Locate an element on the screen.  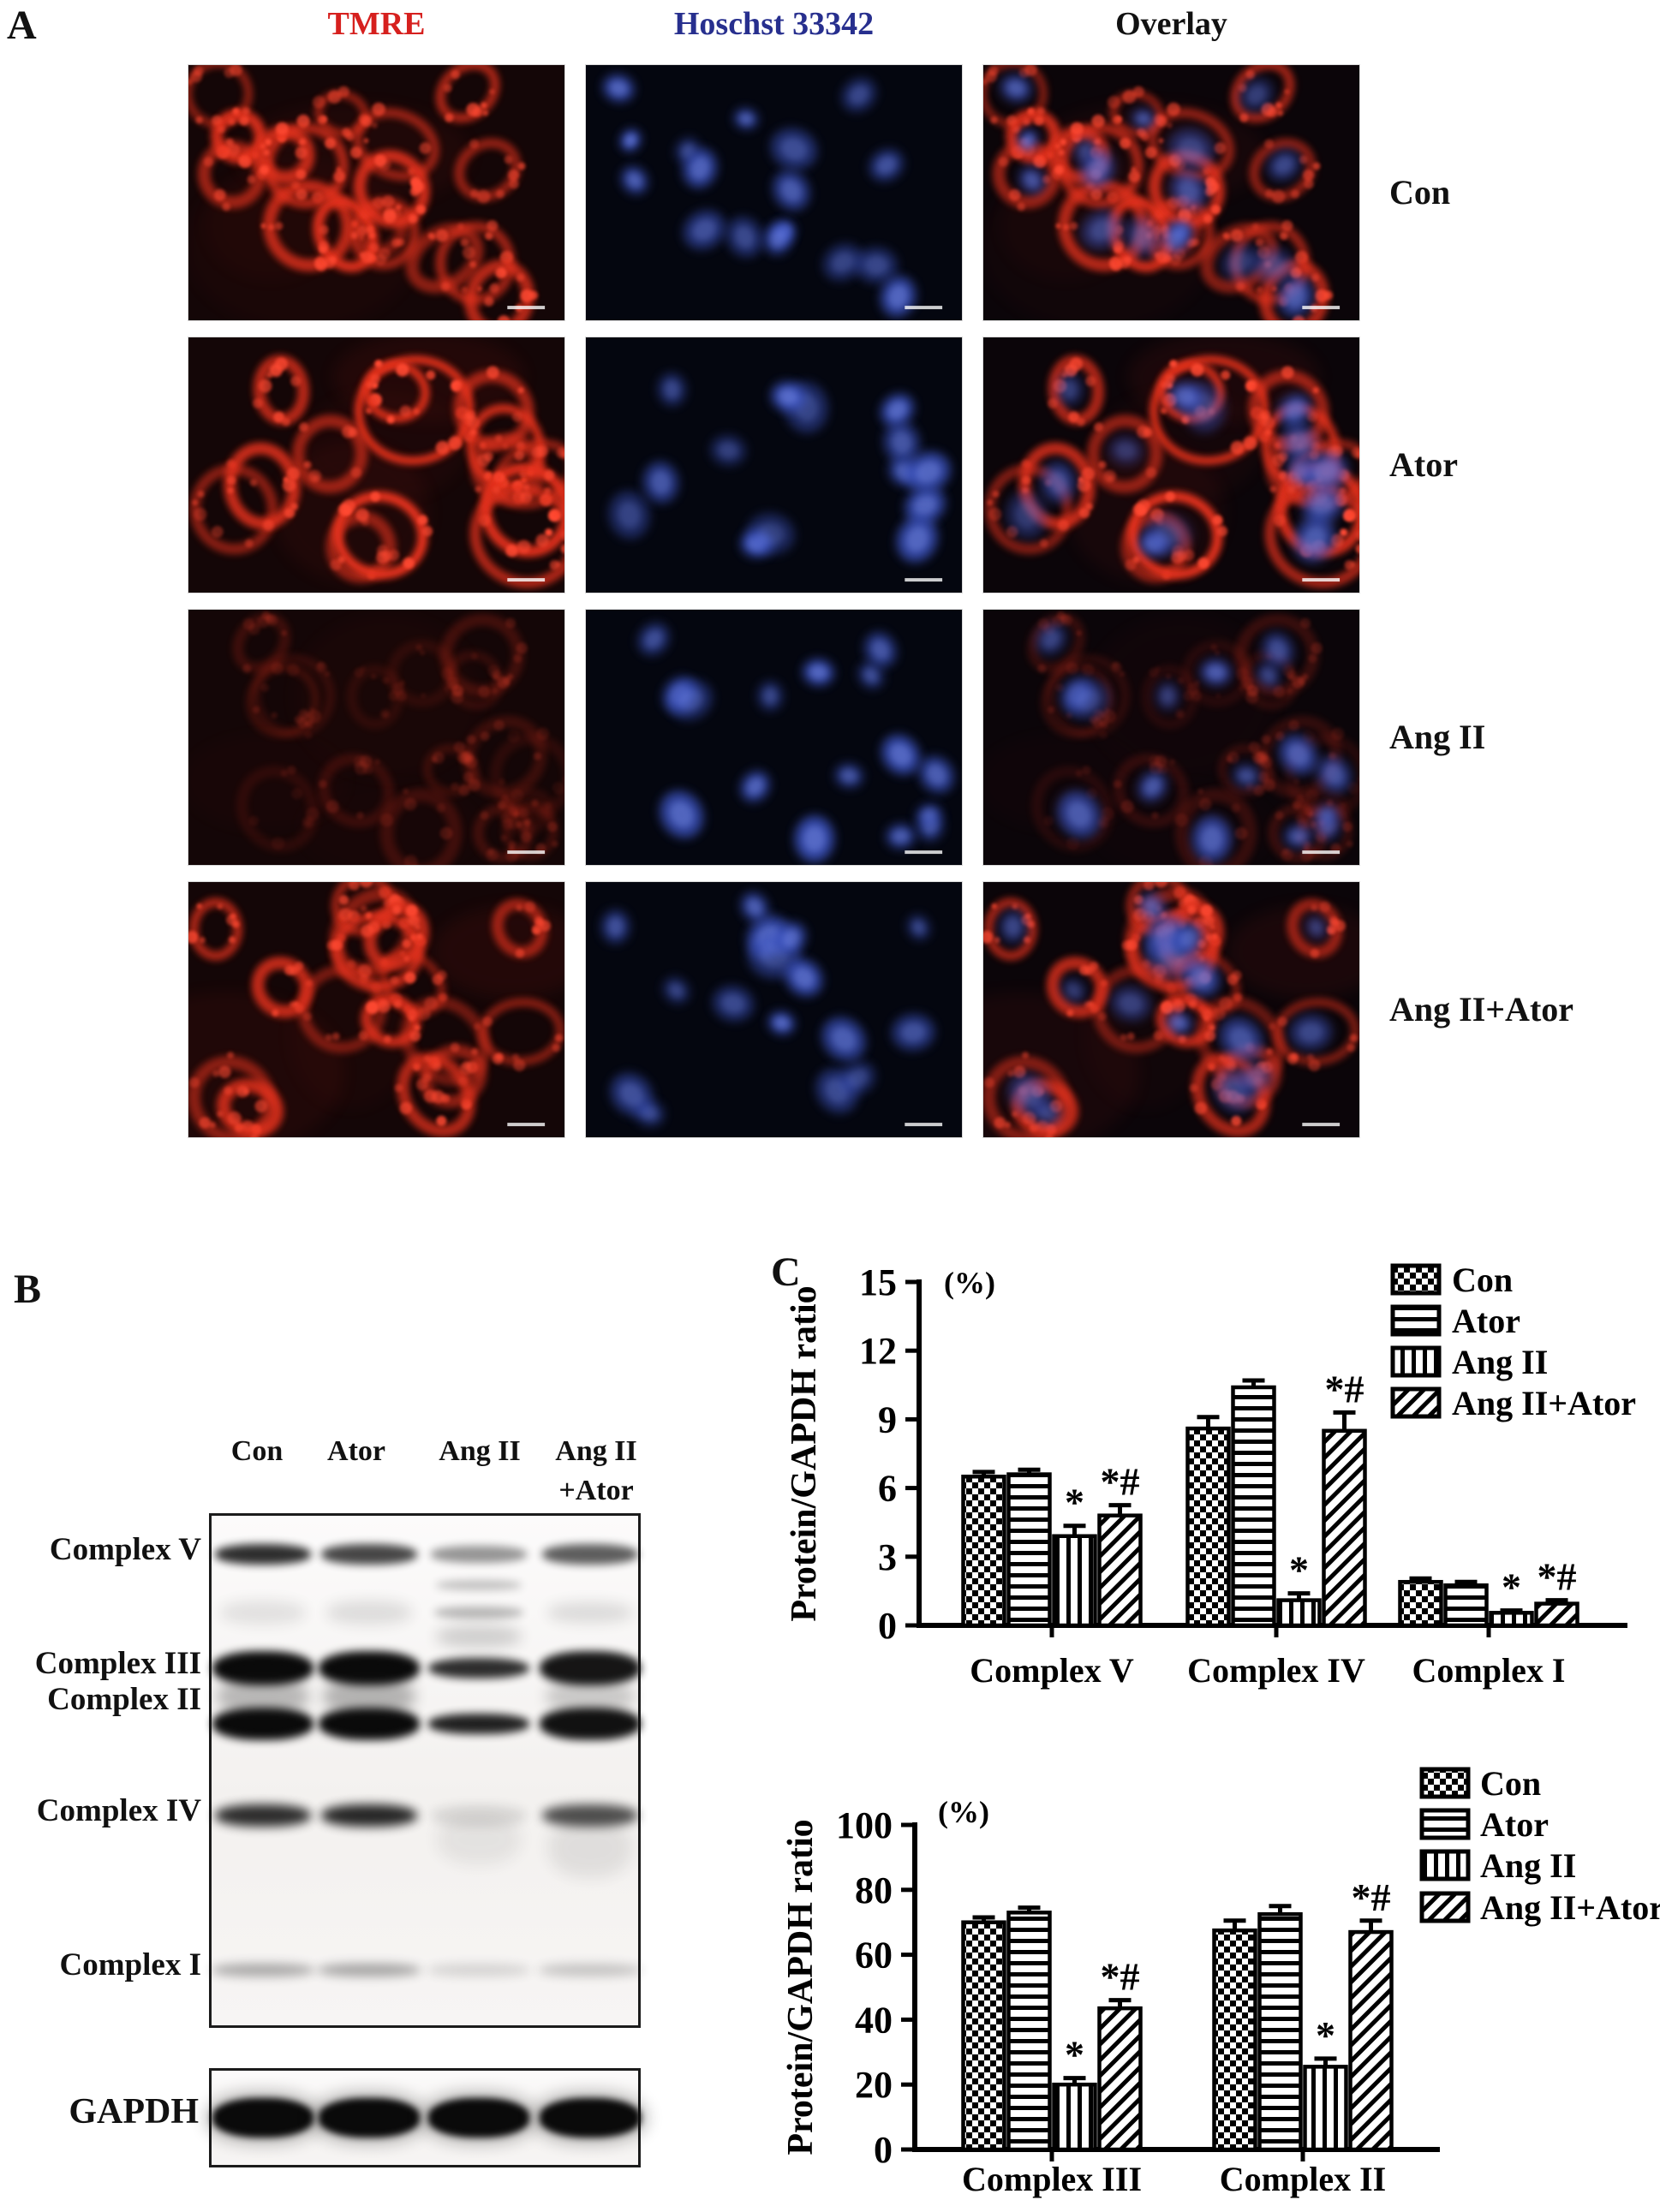
significance-annotation: *# is located at coordinates (1371, 1897).